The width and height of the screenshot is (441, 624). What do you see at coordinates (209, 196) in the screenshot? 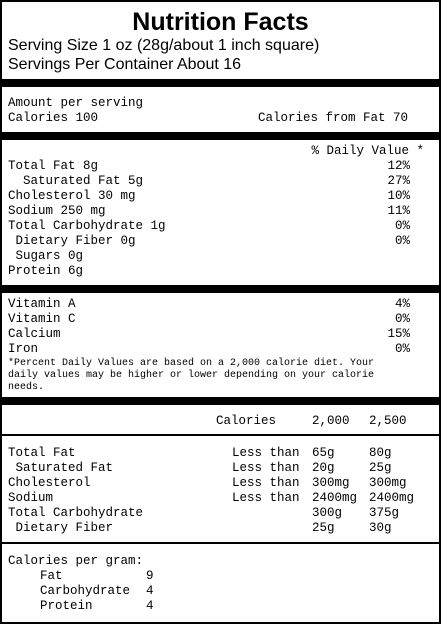
I see `nutrient-row: Cholesterol 30 mg 10%` at bounding box center [209, 196].